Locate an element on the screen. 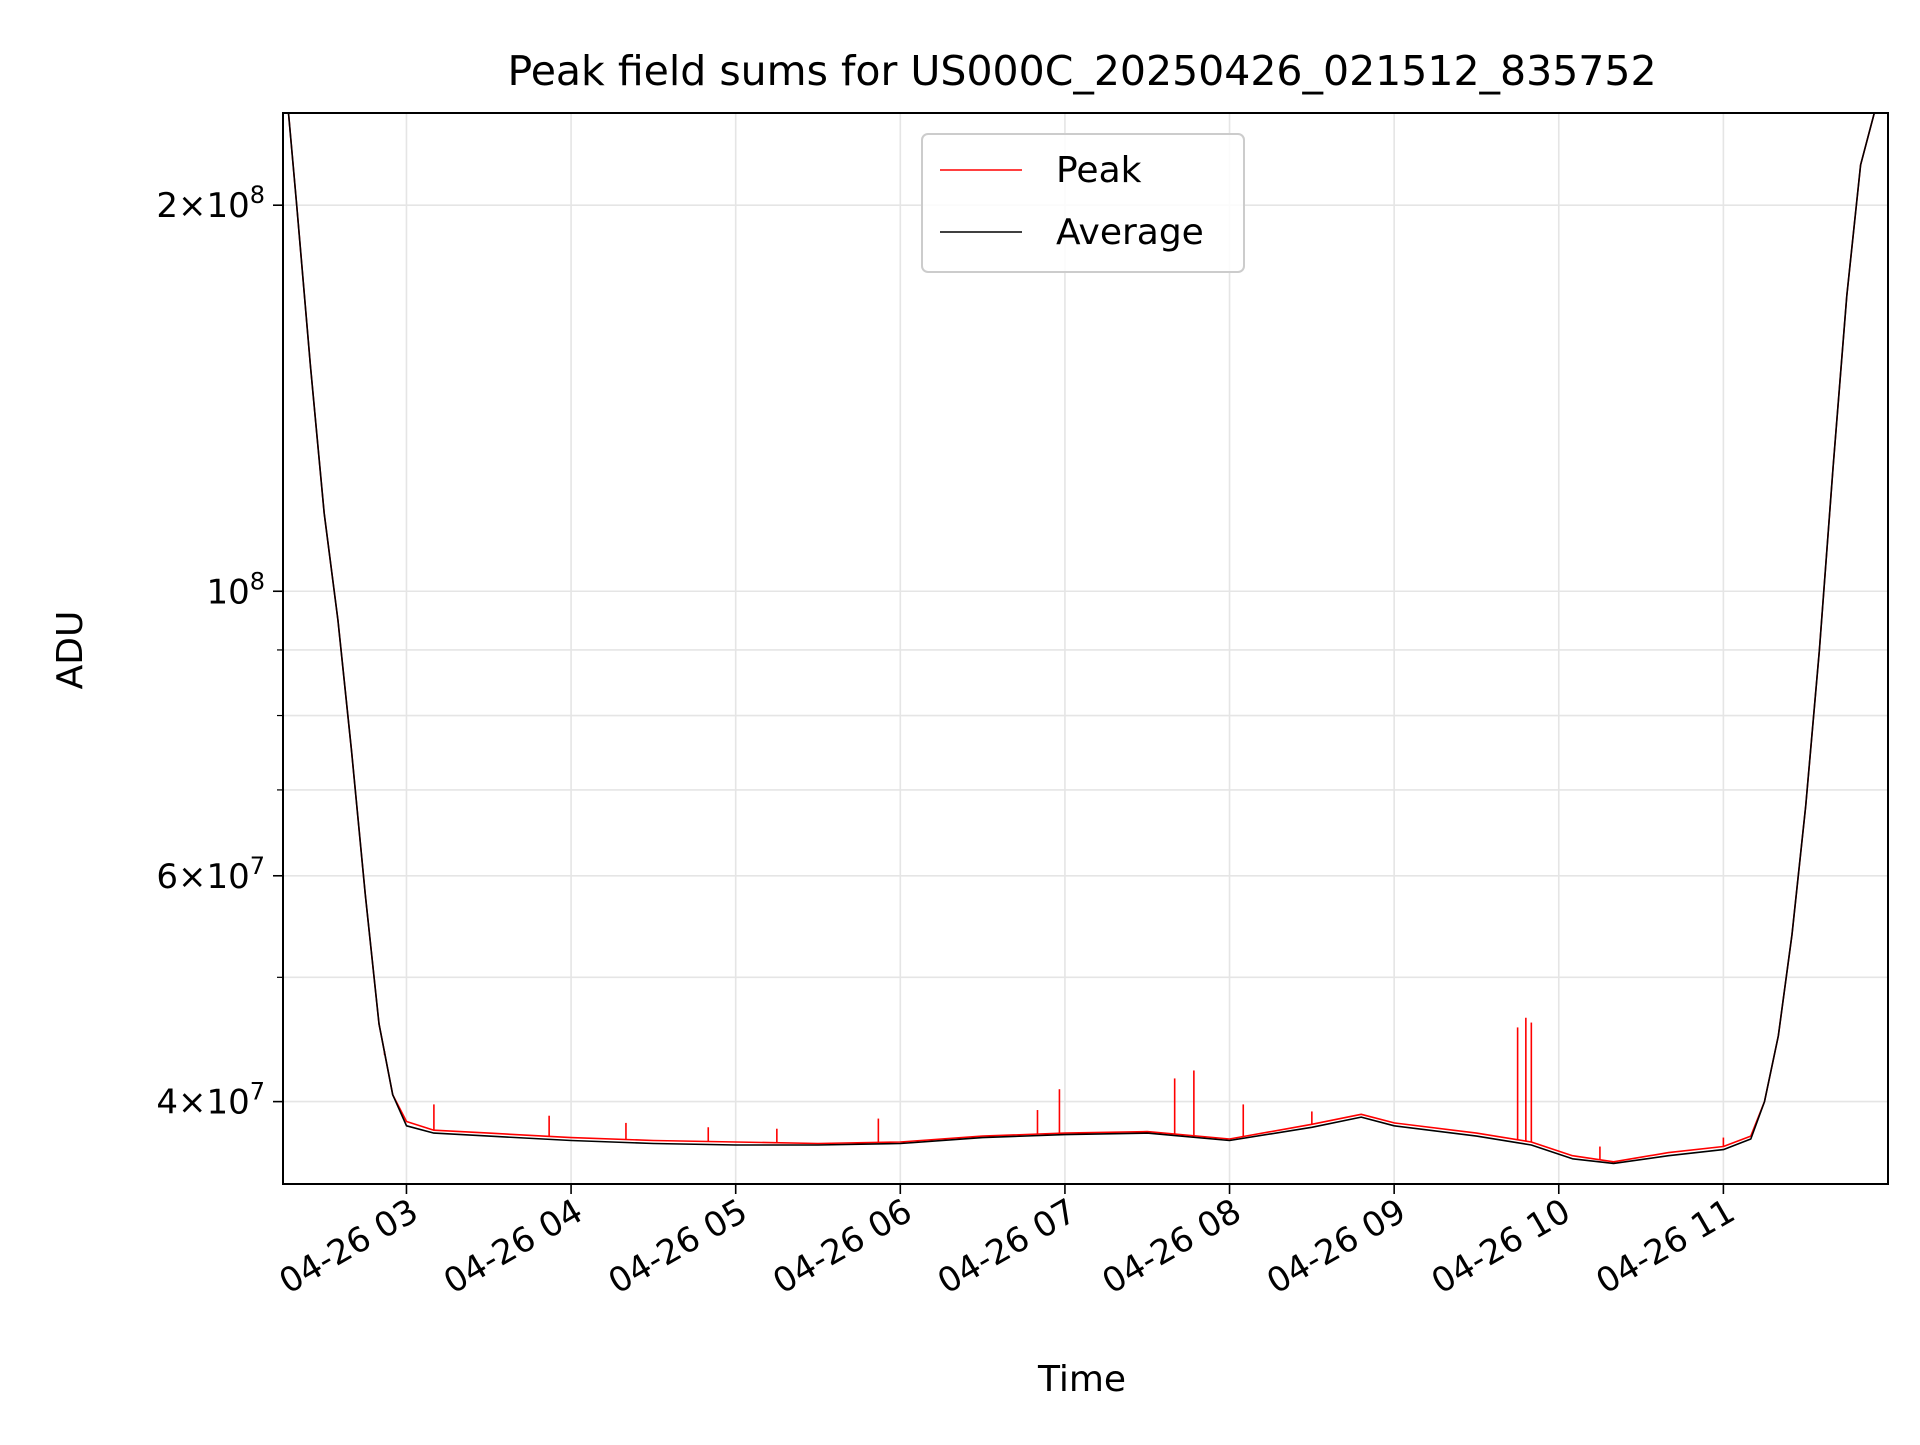  legend-box is located at coordinates (1083, 203).